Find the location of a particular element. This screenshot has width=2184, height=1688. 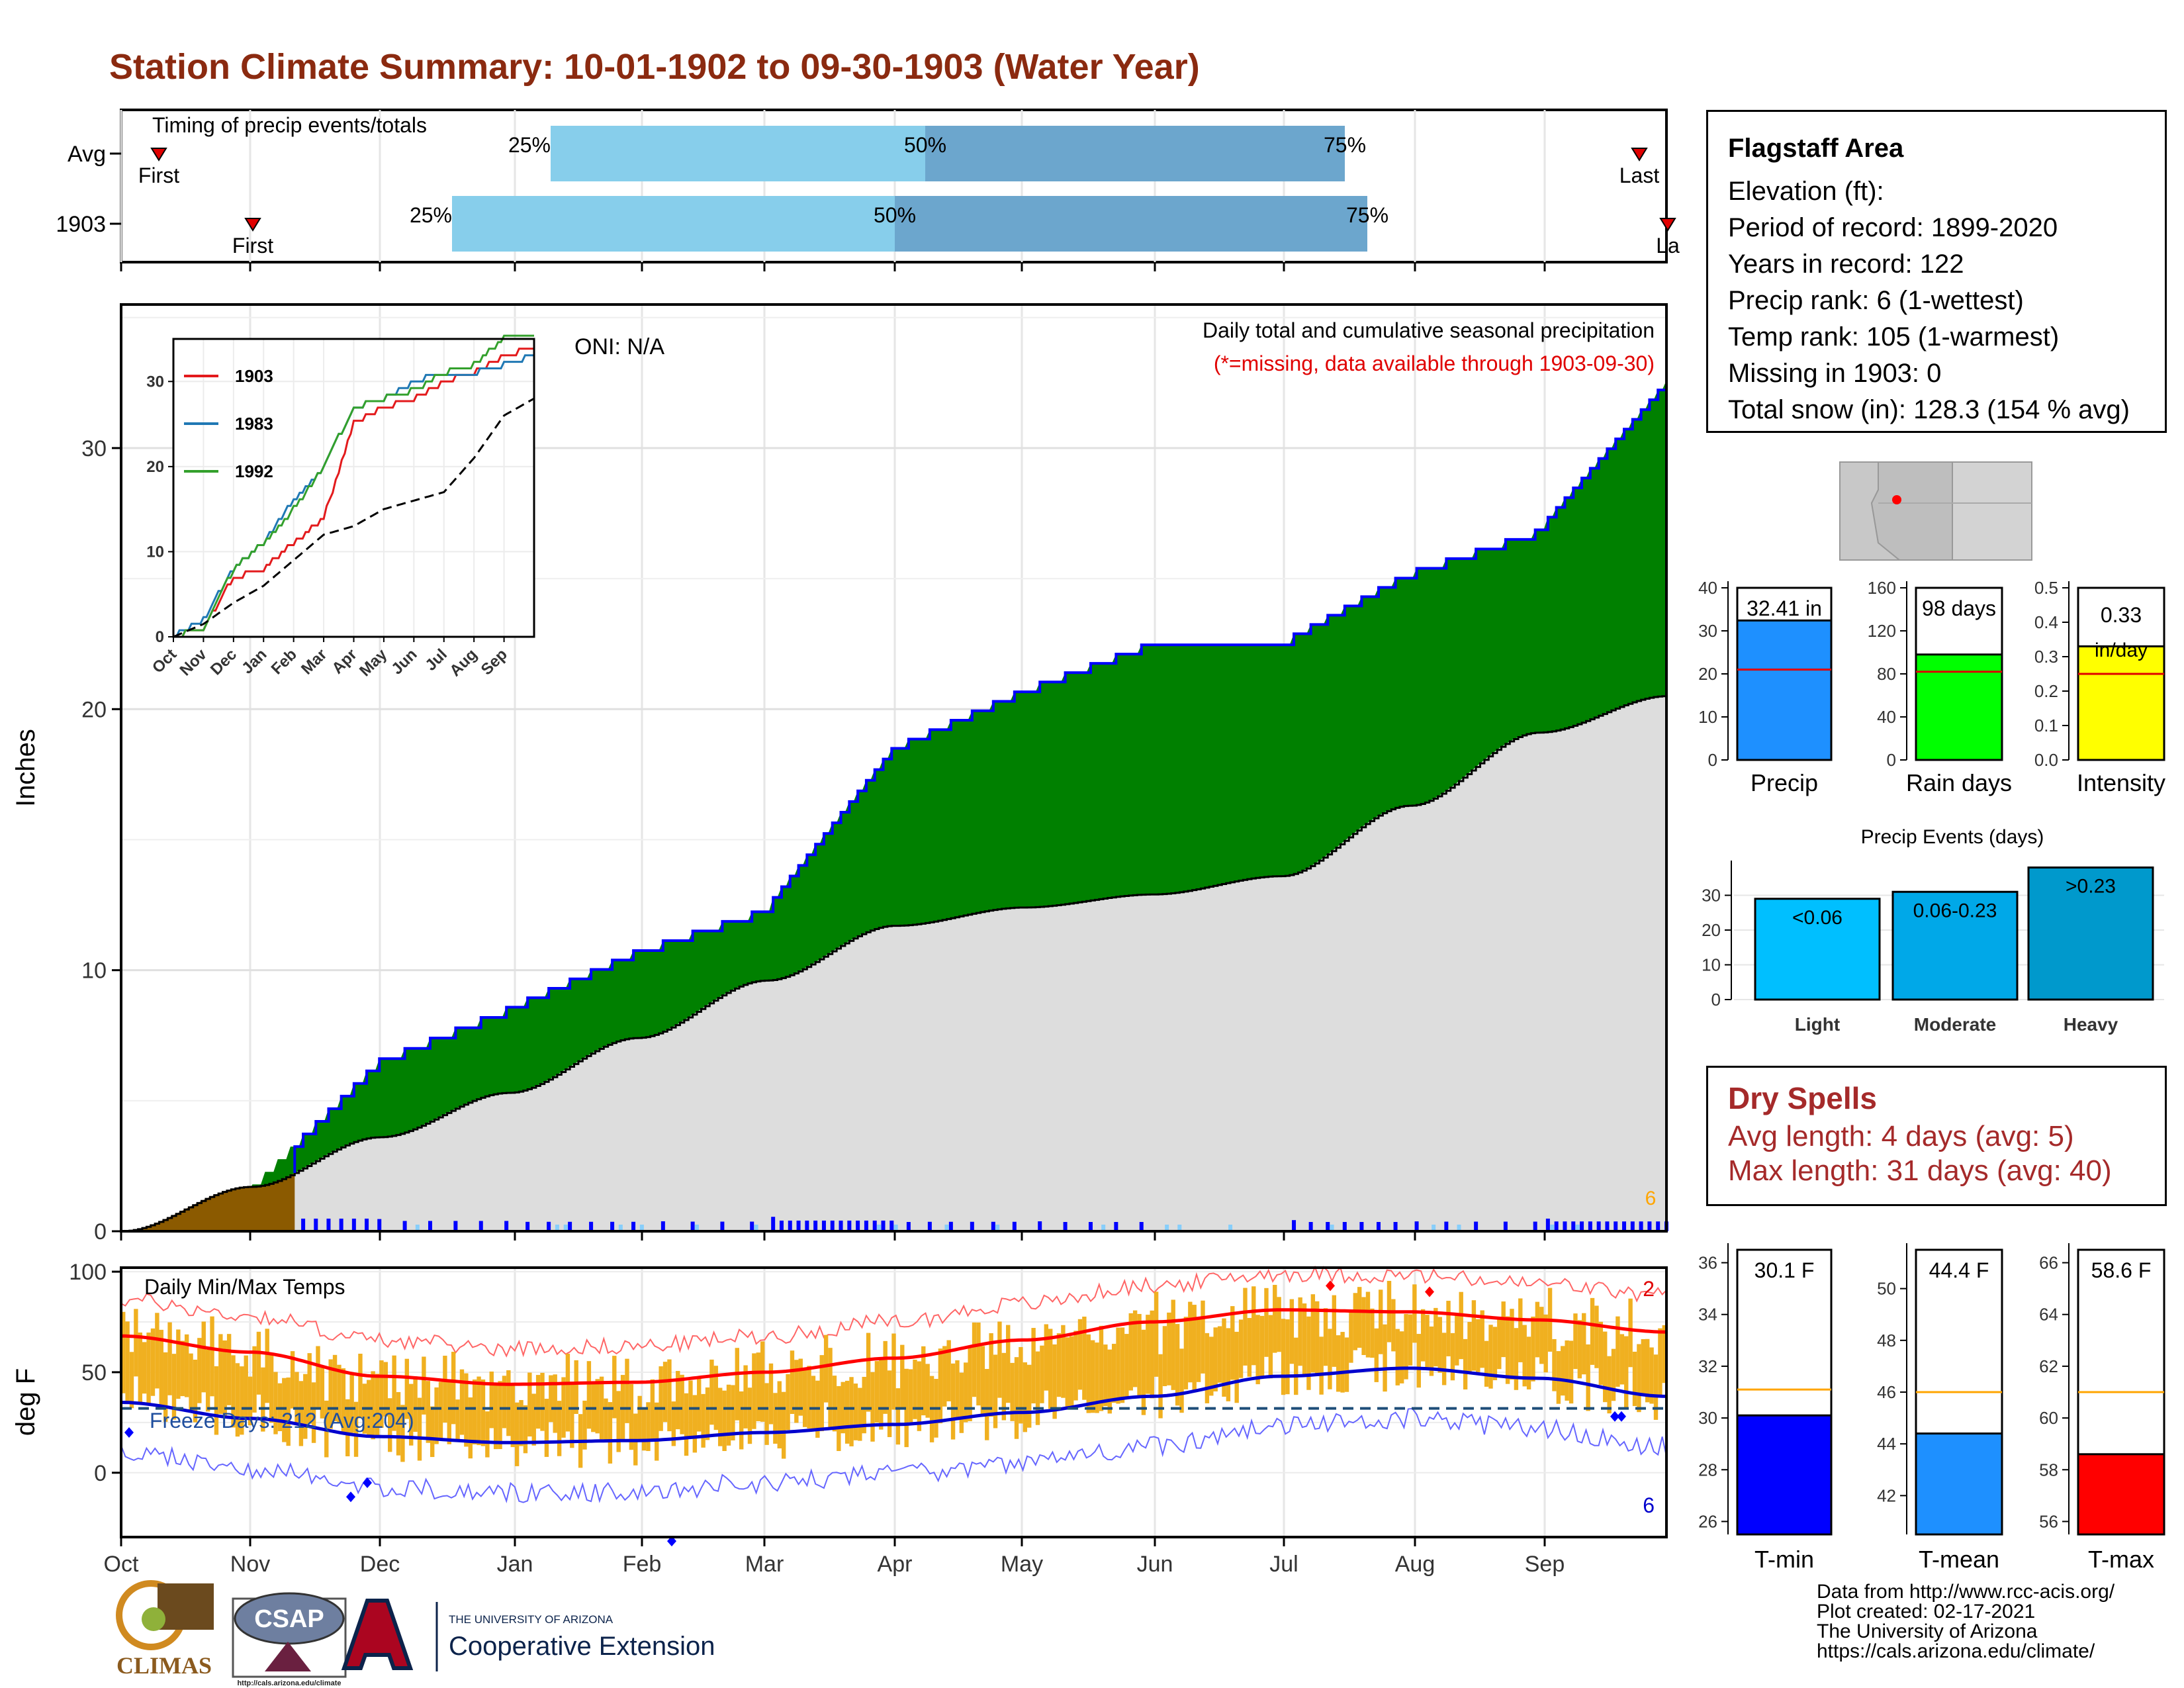

first-marker is located at coordinates (159, 155).